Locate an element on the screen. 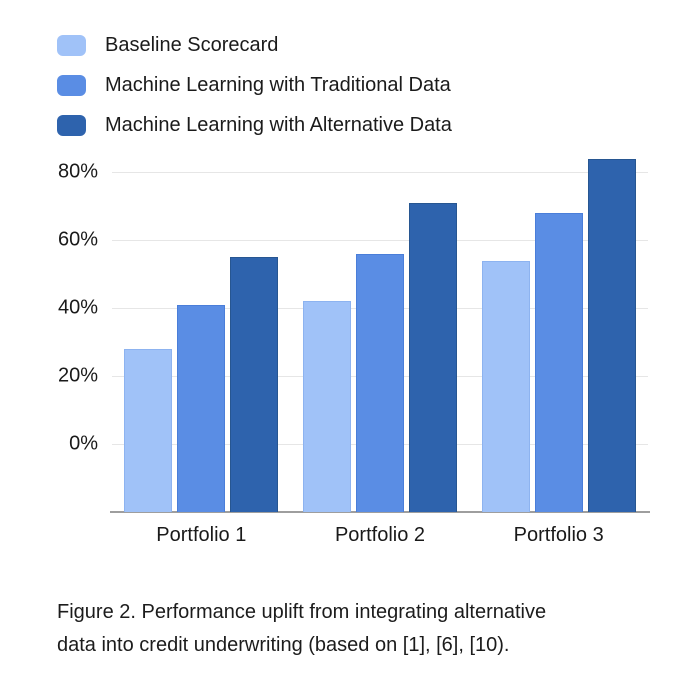 This screenshot has width=697, height=691. bar-portfolio-2-machine-learning-with-traditional-data is located at coordinates (380, 382).